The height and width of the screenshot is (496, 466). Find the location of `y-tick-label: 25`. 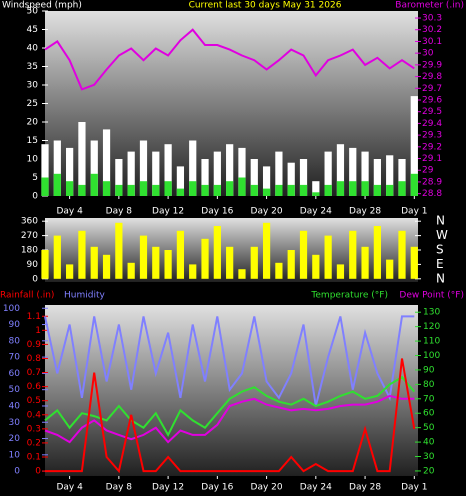

y-tick-label: 25 is located at coordinates (32, 104).